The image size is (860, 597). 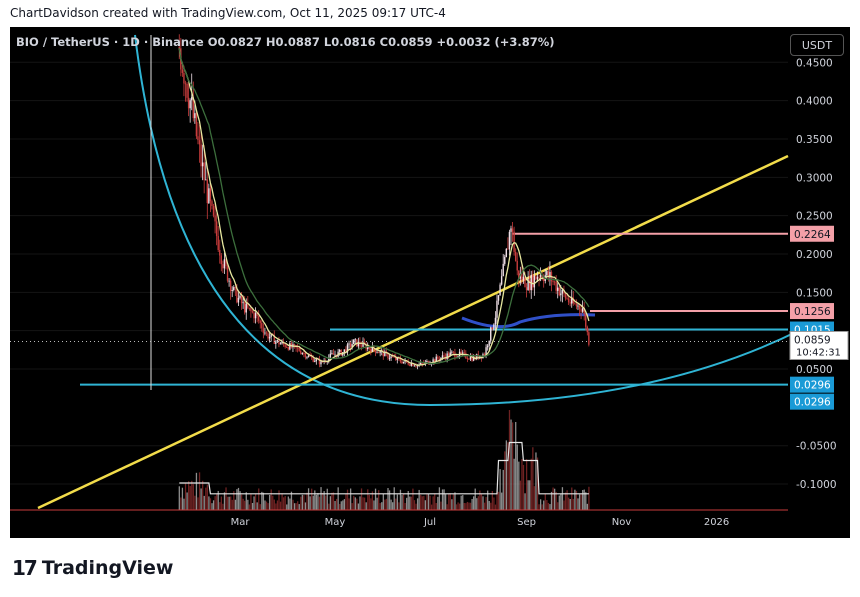 What do you see at coordinates (814, 370) in the screenshot?
I see `y-tick-label: 0.0500` at bounding box center [814, 370].